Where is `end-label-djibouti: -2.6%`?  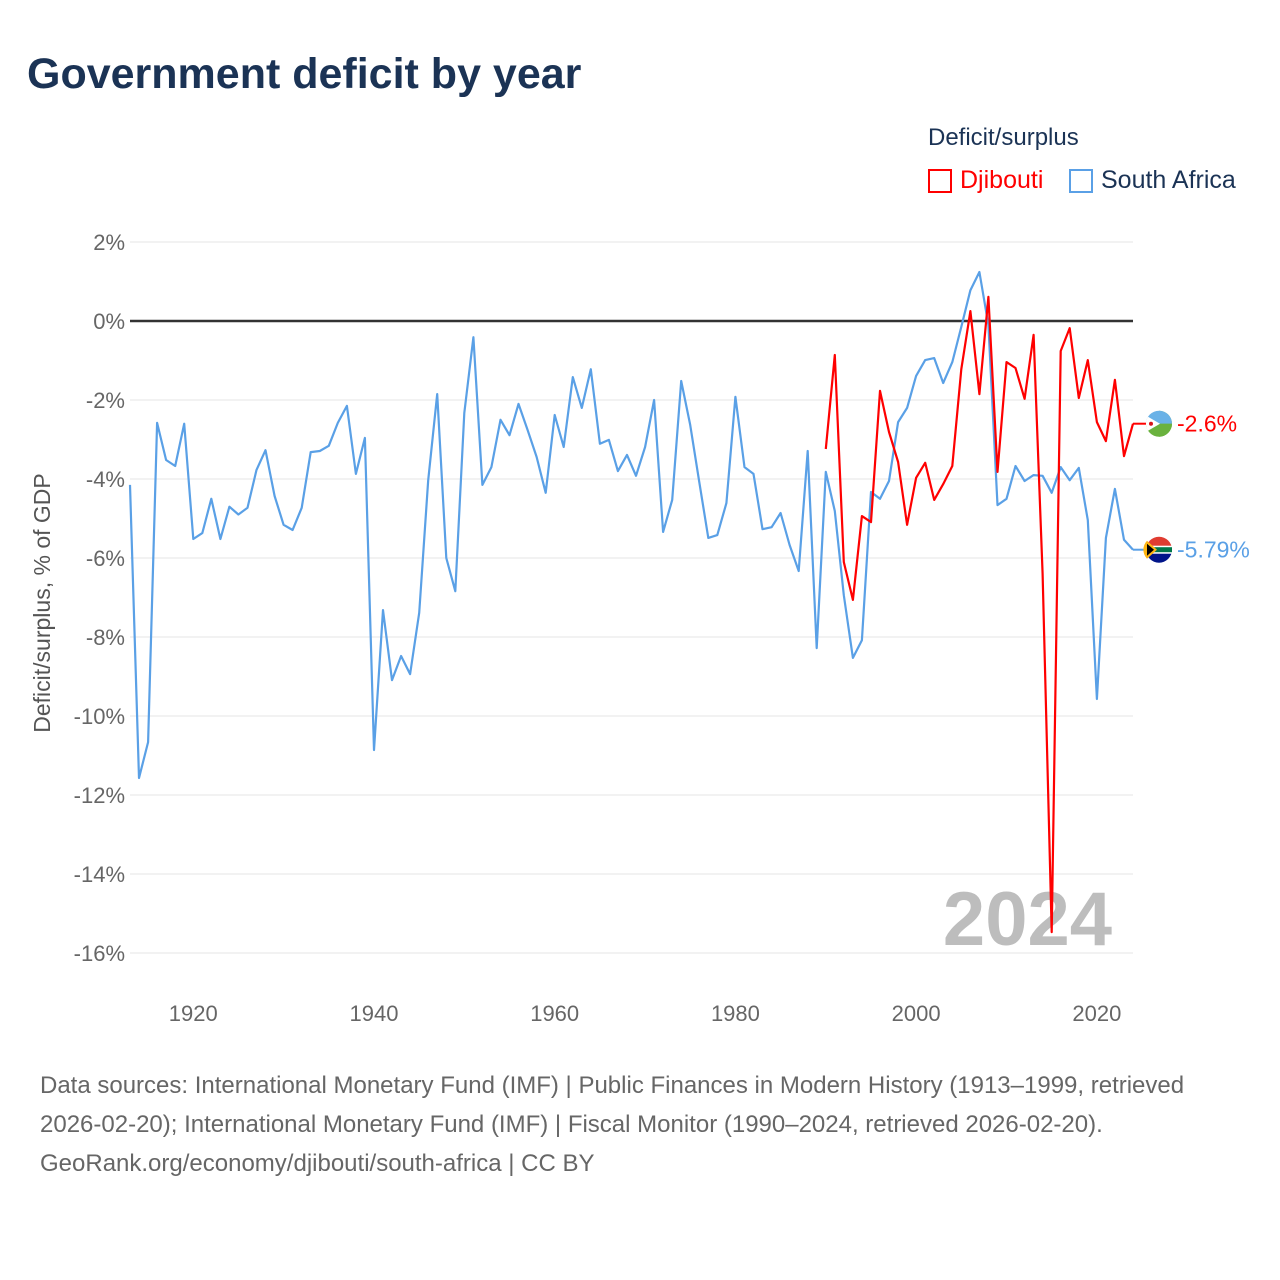 end-label-djibouti: -2.6% is located at coordinates (1207, 424).